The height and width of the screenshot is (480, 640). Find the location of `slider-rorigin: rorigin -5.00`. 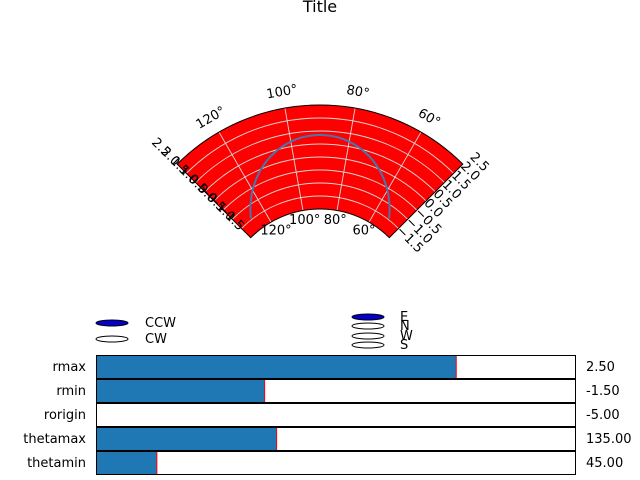

slider-rorigin: rorigin -5.00 is located at coordinates (332, 415).